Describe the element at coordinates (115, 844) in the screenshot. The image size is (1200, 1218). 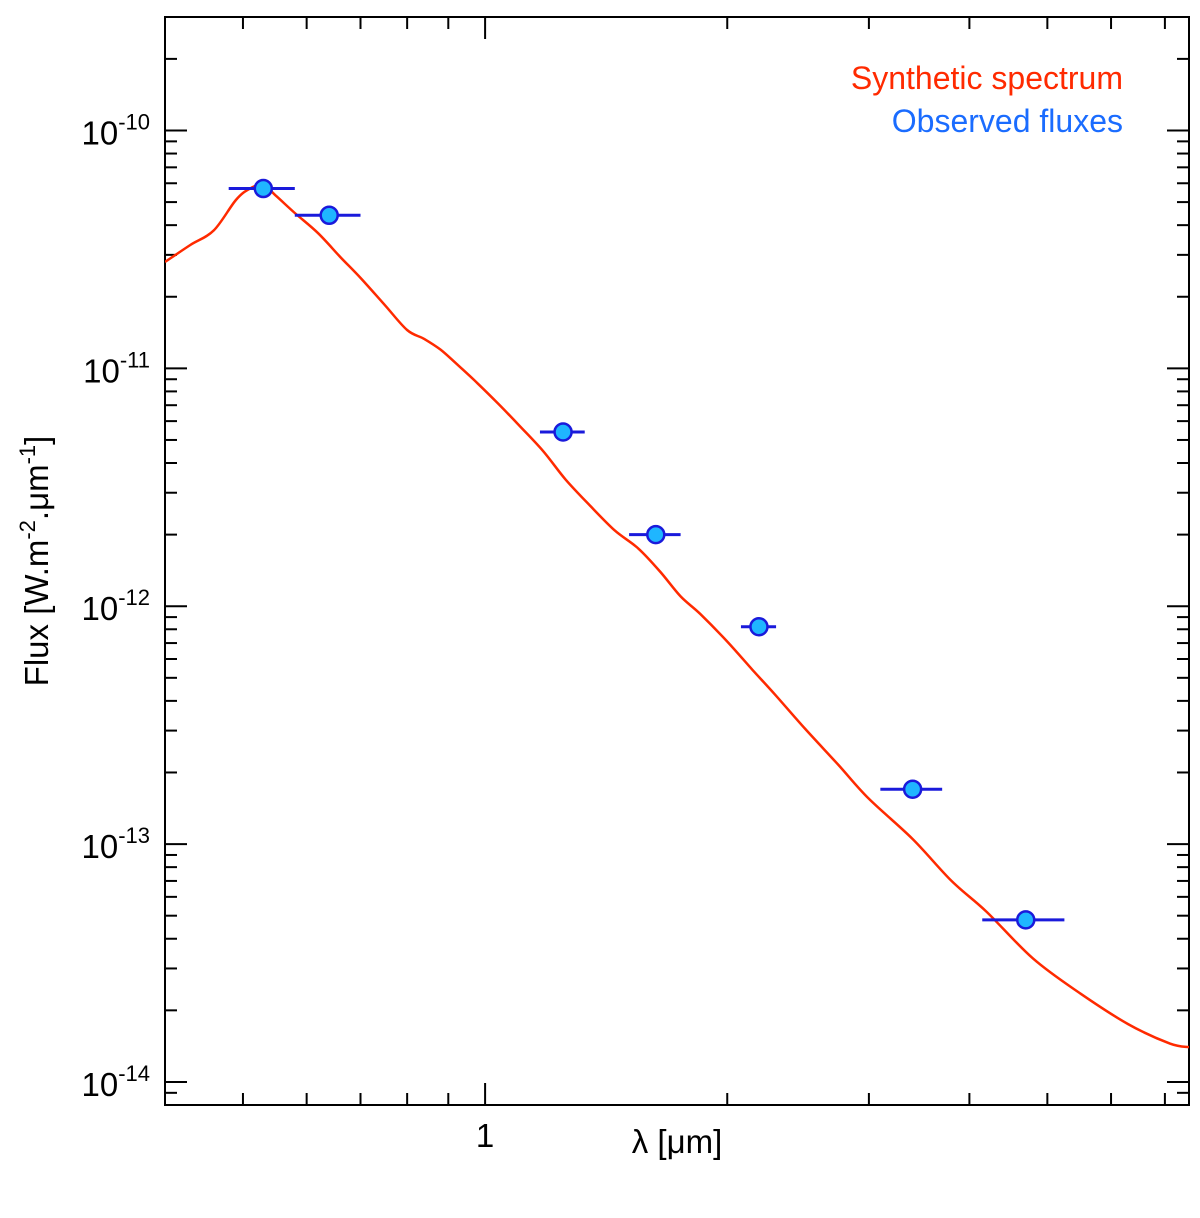
I see `y-tick-label: 10-13` at that location.